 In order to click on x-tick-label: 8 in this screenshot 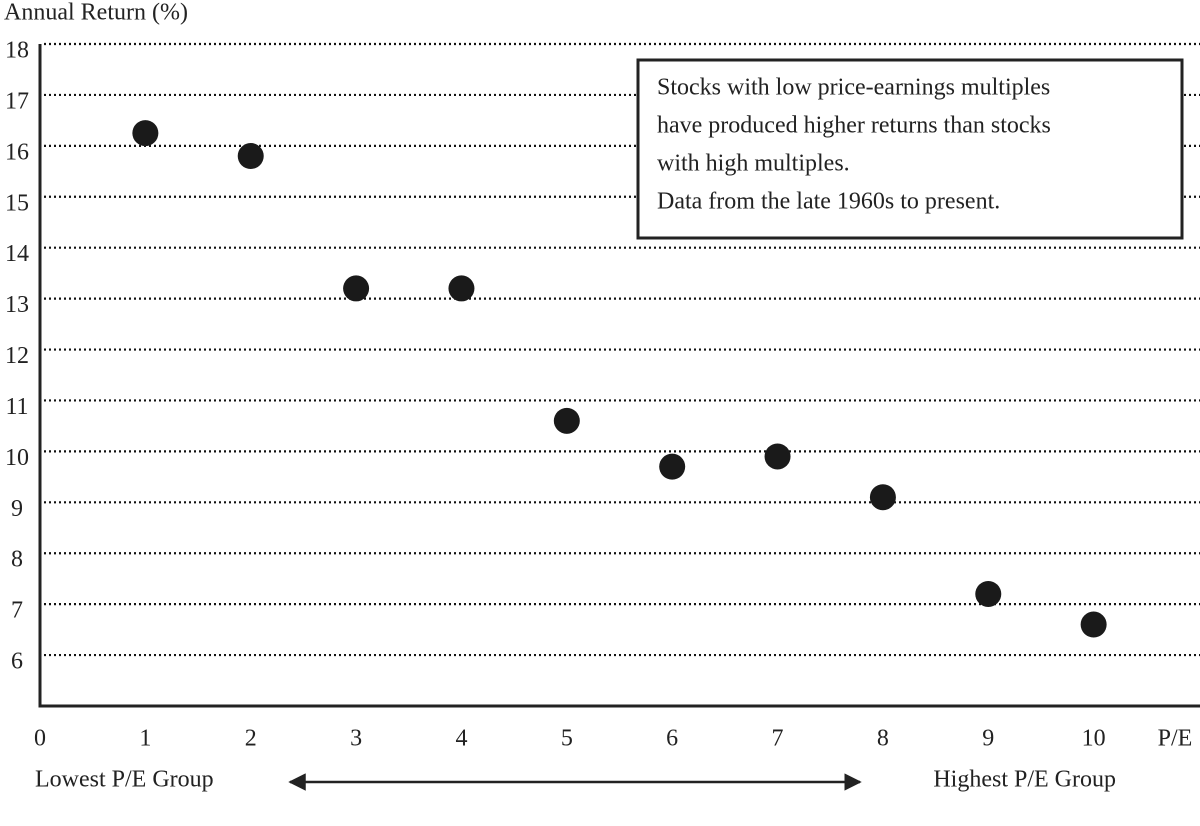, I will do `click(883, 739)`.